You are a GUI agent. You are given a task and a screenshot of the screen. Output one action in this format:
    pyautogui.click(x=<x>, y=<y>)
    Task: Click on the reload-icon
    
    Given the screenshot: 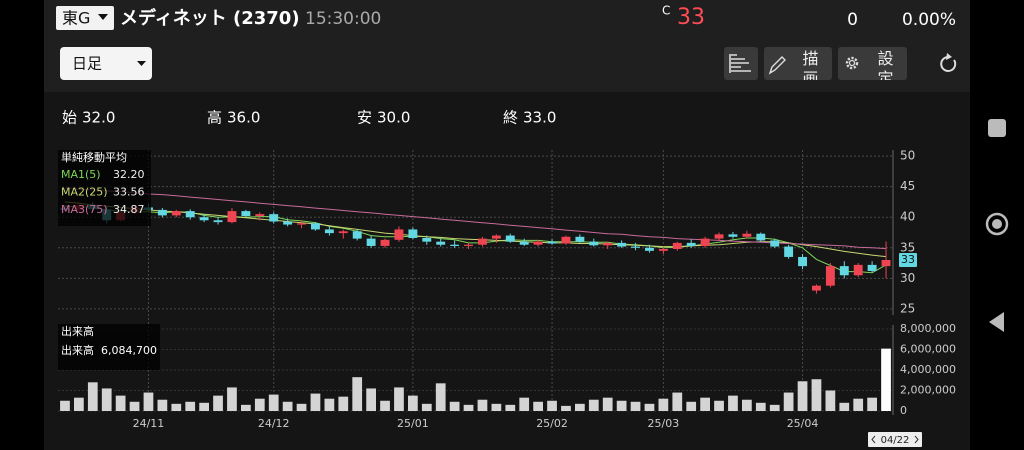 What is the action you would take?
    pyautogui.click(x=948, y=63)
    